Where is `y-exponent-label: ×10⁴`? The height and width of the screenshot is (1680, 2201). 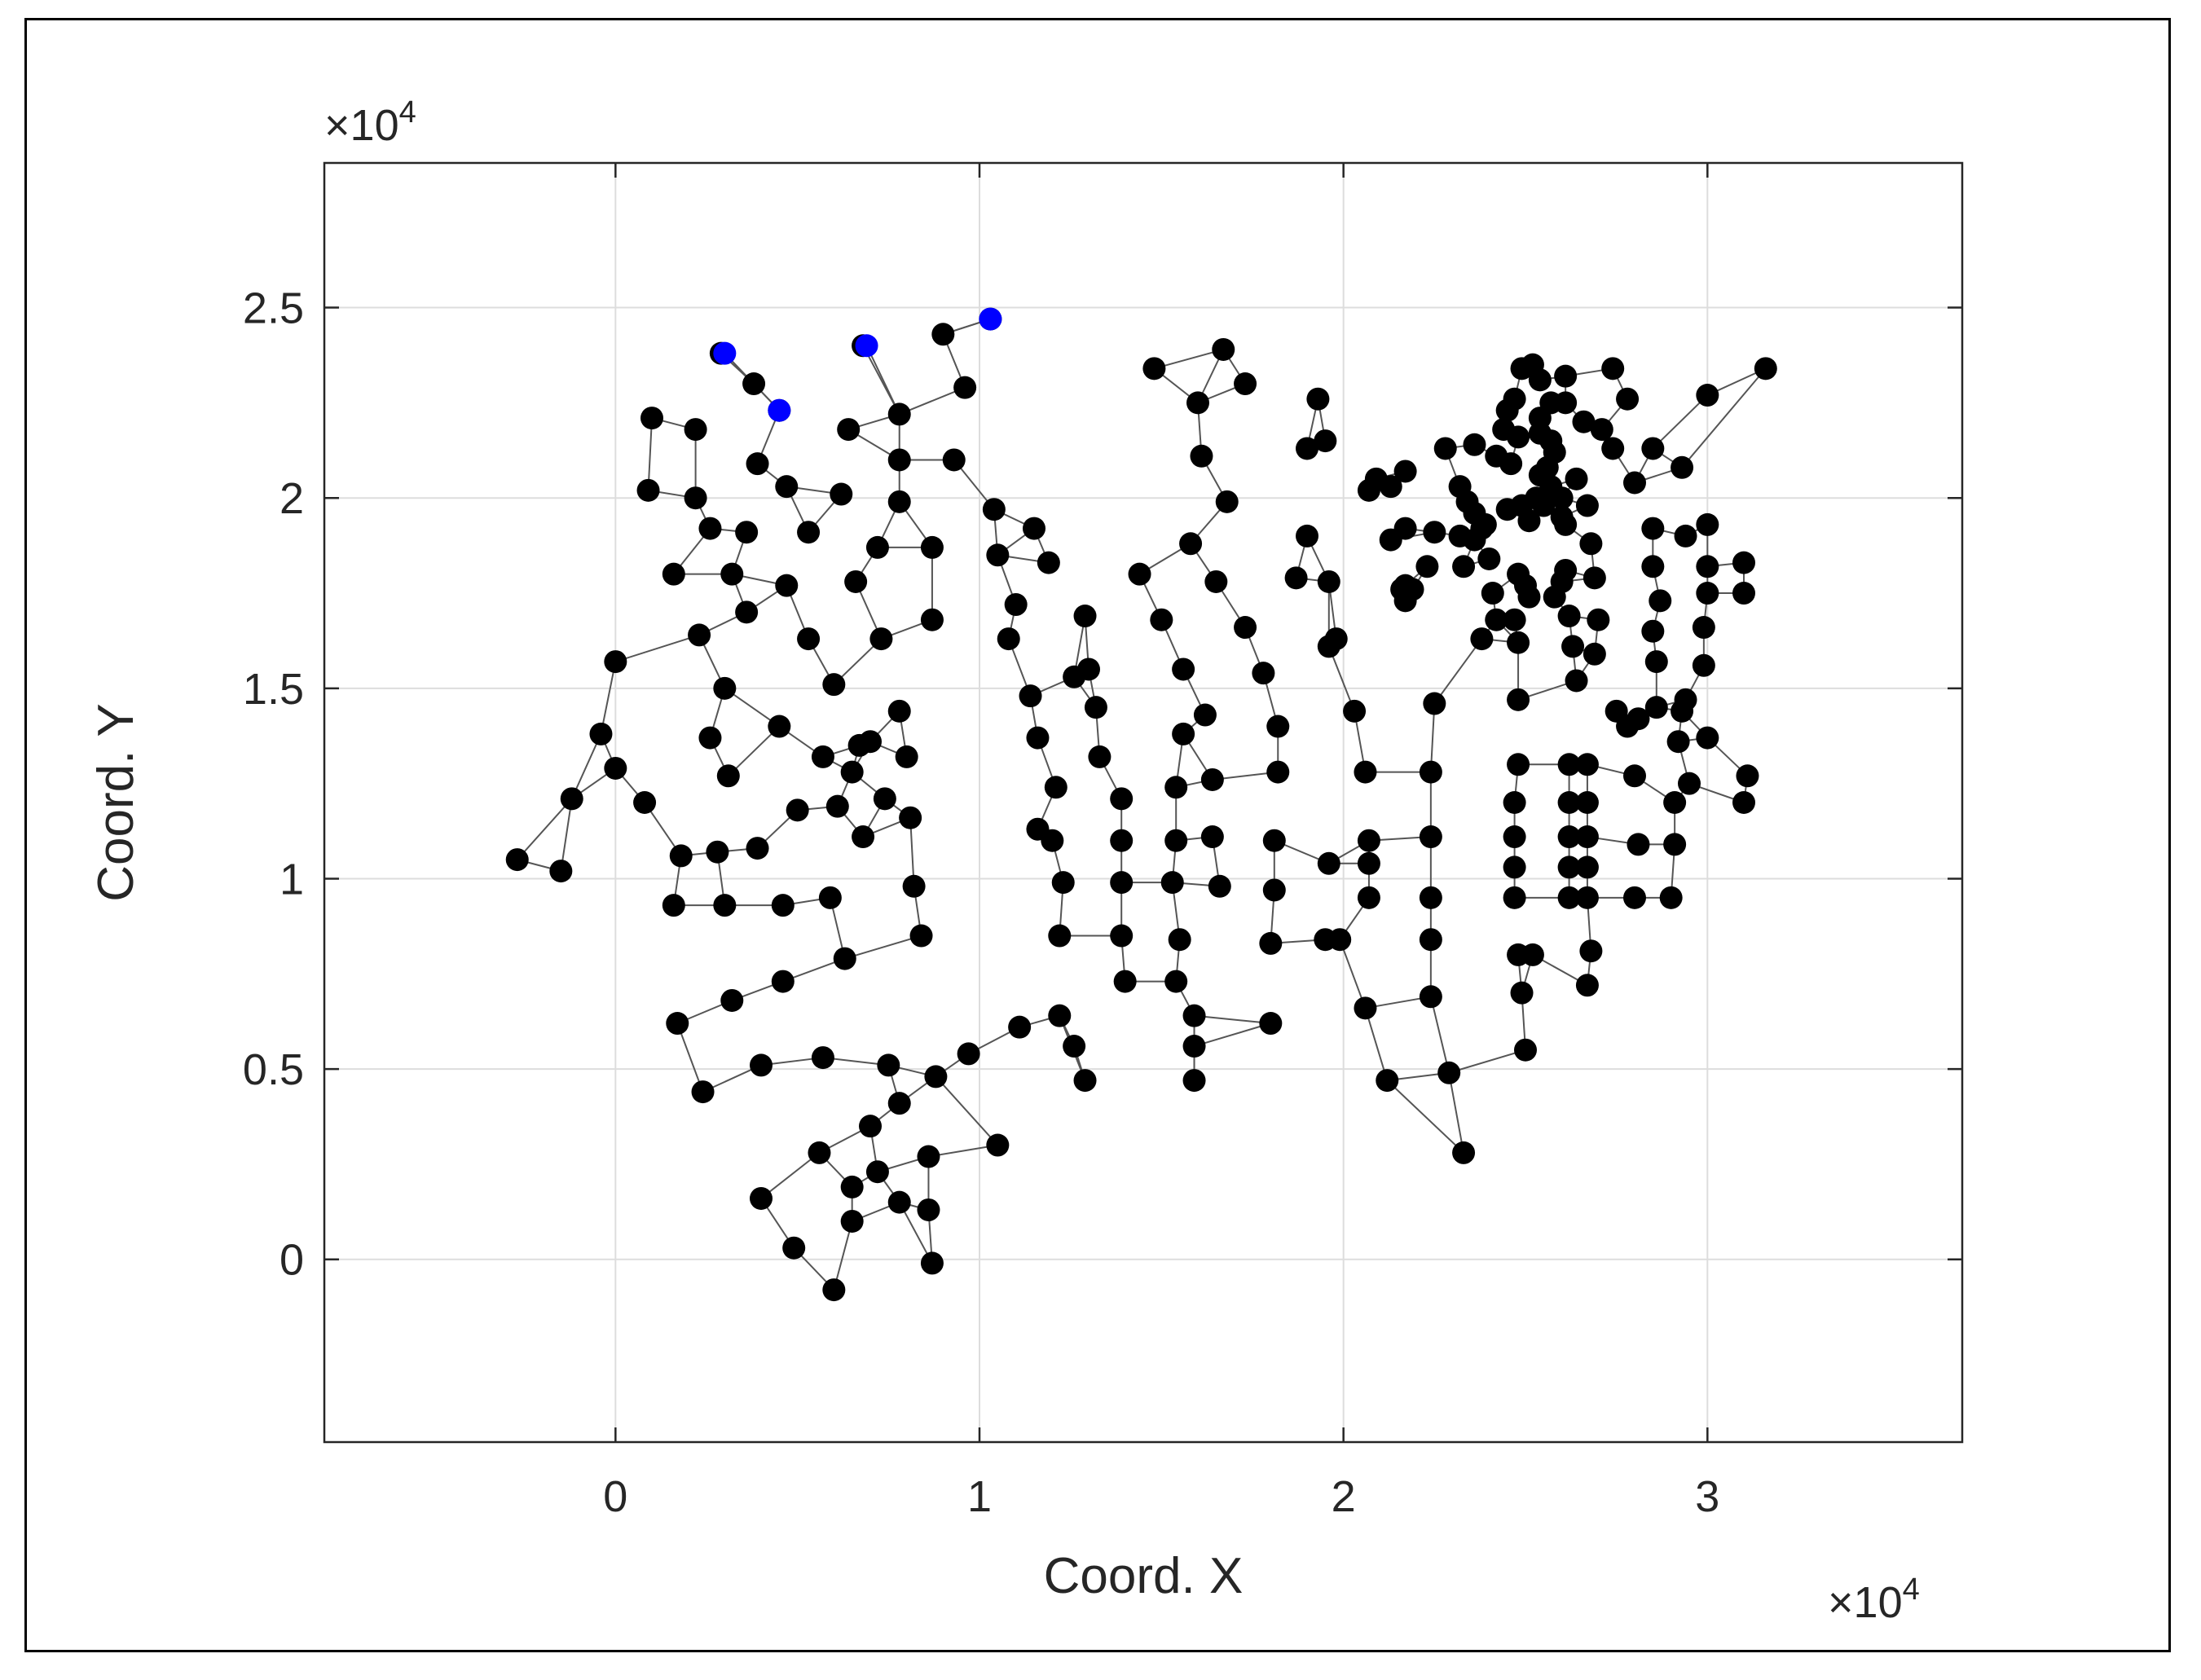
y-exponent-label: ×10⁴ is located at coordinates (370, 123).